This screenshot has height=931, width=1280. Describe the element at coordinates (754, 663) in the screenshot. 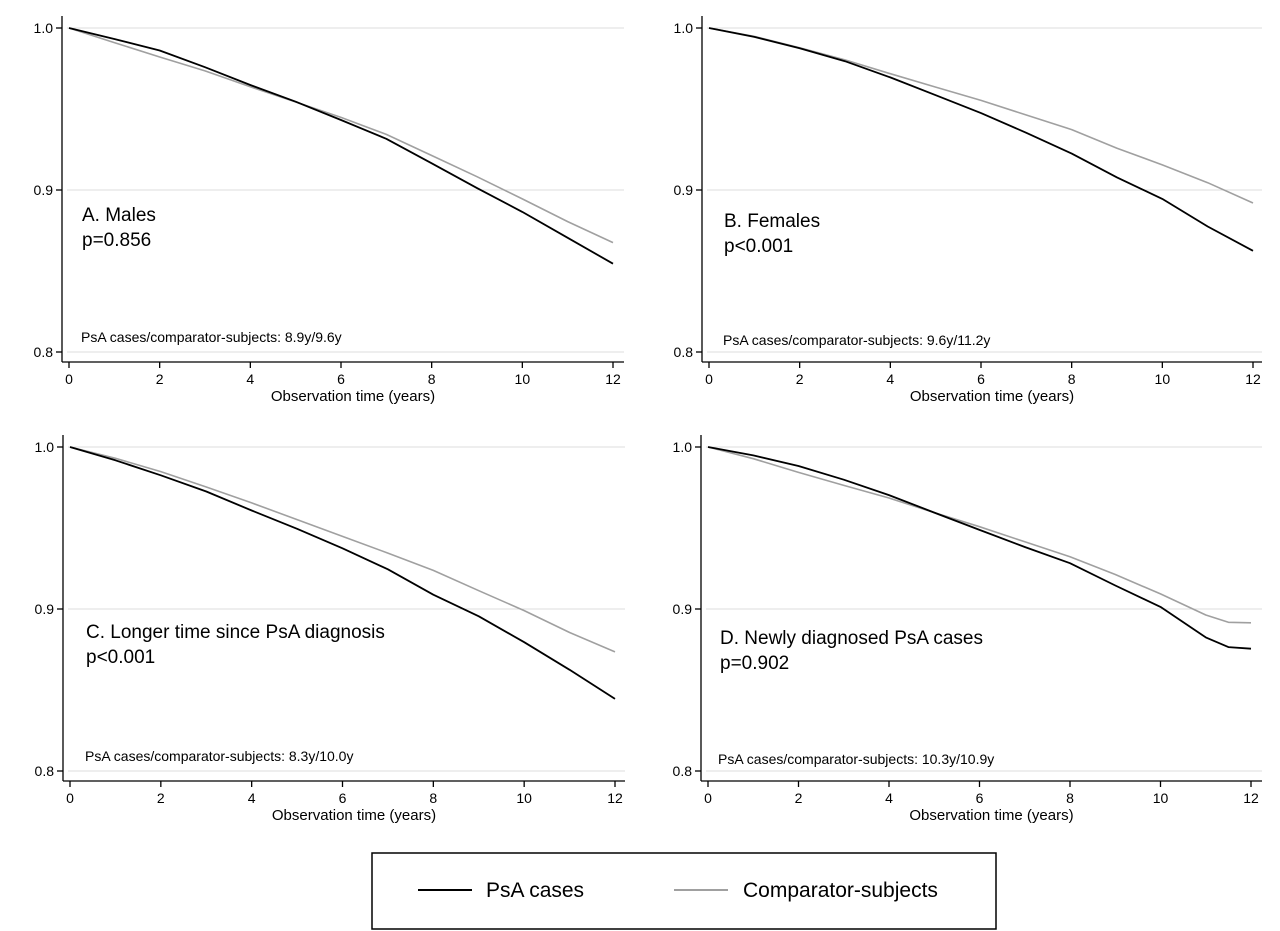

I see `panel-pvalue: p=0.902` at that location.